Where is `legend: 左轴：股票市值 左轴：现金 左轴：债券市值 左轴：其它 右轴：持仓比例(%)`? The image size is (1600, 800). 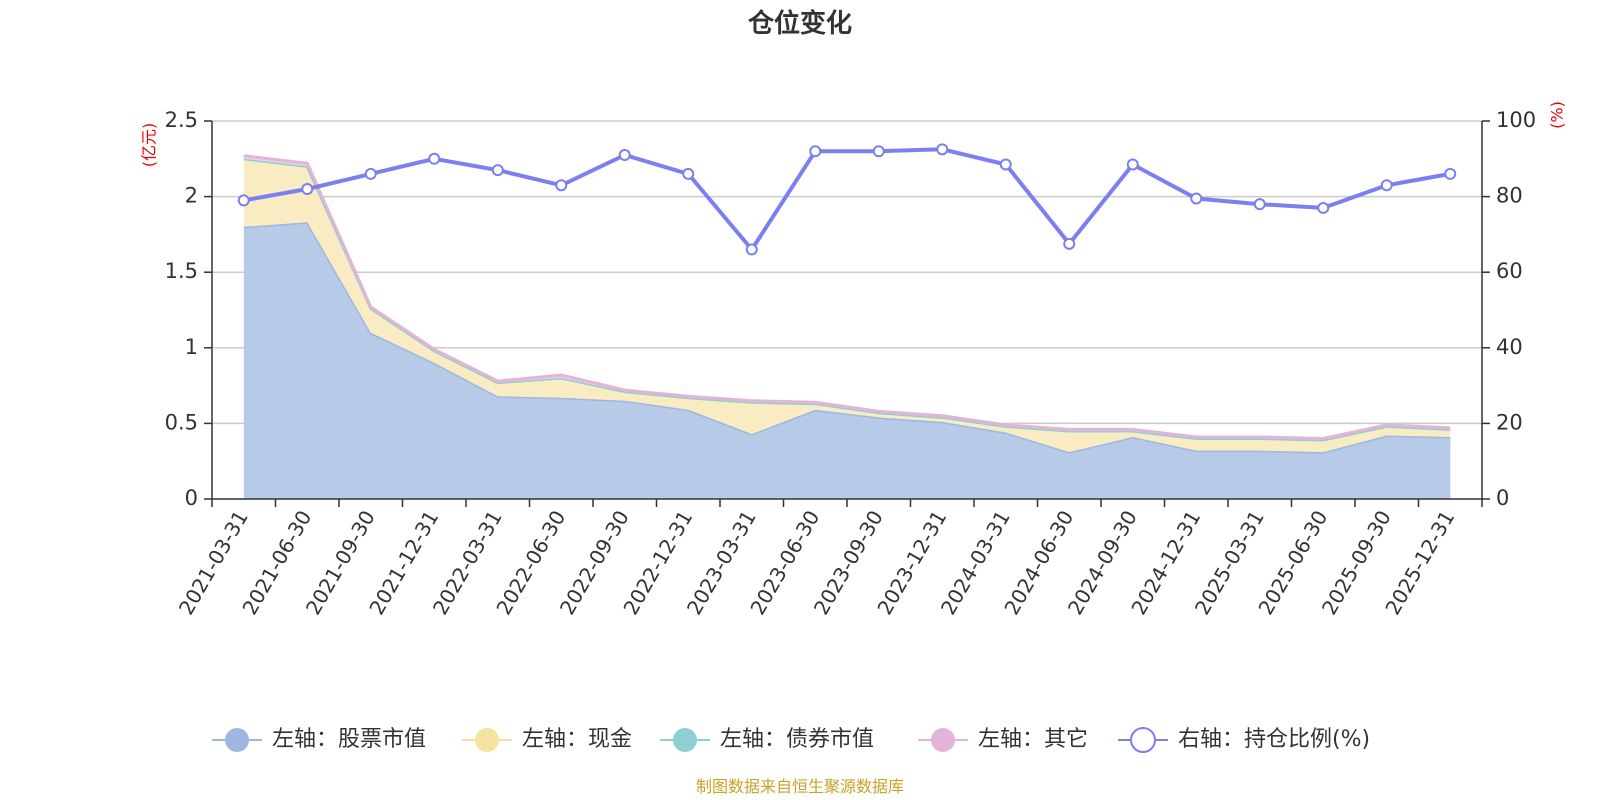
legend: 左轴：股票市值 左轴：现金 左轴：债券市值 左轴：其它 右轴：持仓比例(%) is located at coordinates (791, 740).